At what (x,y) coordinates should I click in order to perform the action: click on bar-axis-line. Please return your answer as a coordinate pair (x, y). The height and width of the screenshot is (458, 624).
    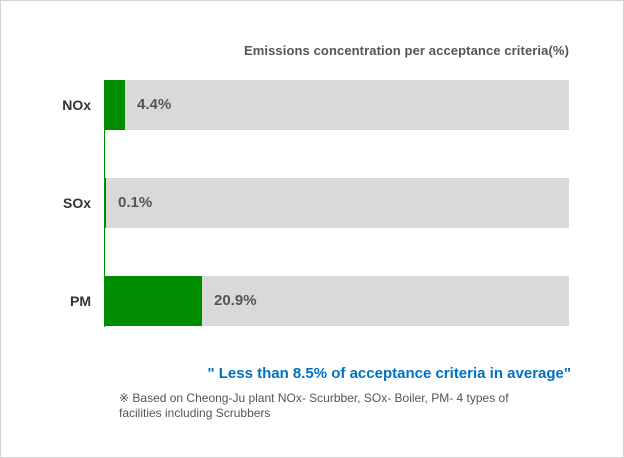
    Looking at the image, I should click on (104, 203).